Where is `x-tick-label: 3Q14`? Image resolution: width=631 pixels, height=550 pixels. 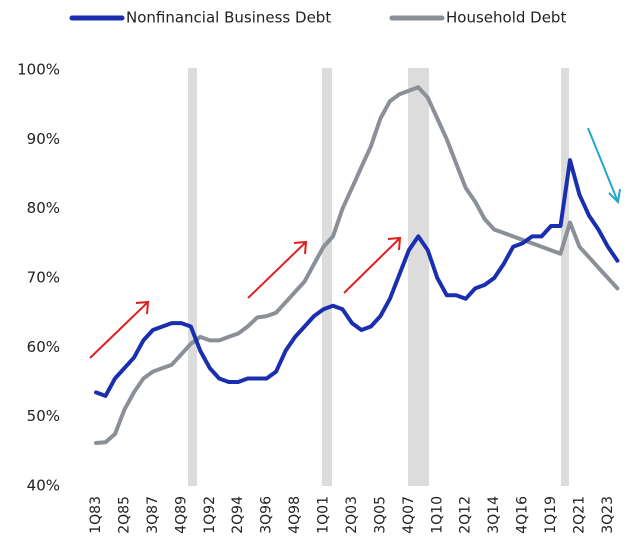
x-tick-label: 3Q14 is located at coordinates (494, 515).